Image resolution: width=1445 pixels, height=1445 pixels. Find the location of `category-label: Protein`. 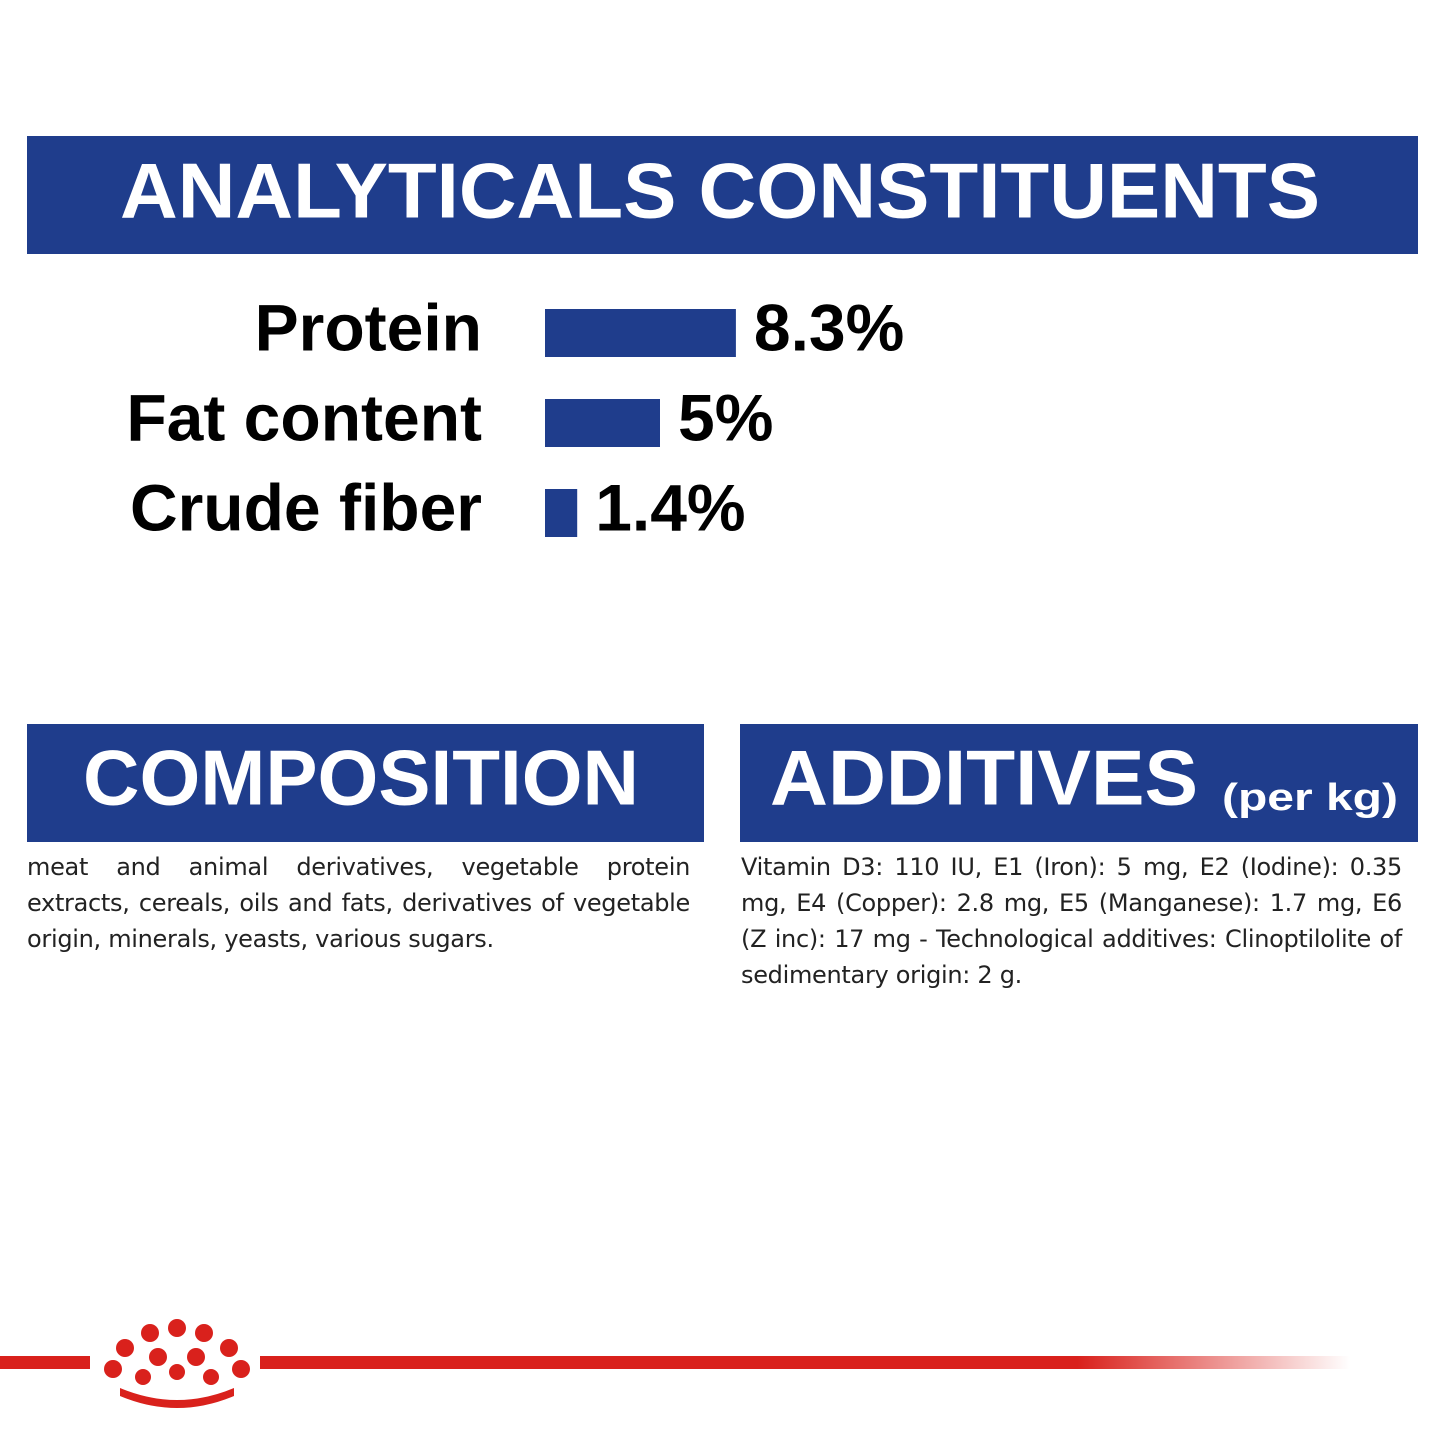

category-label: Protein is located at coordinates (368, 327).